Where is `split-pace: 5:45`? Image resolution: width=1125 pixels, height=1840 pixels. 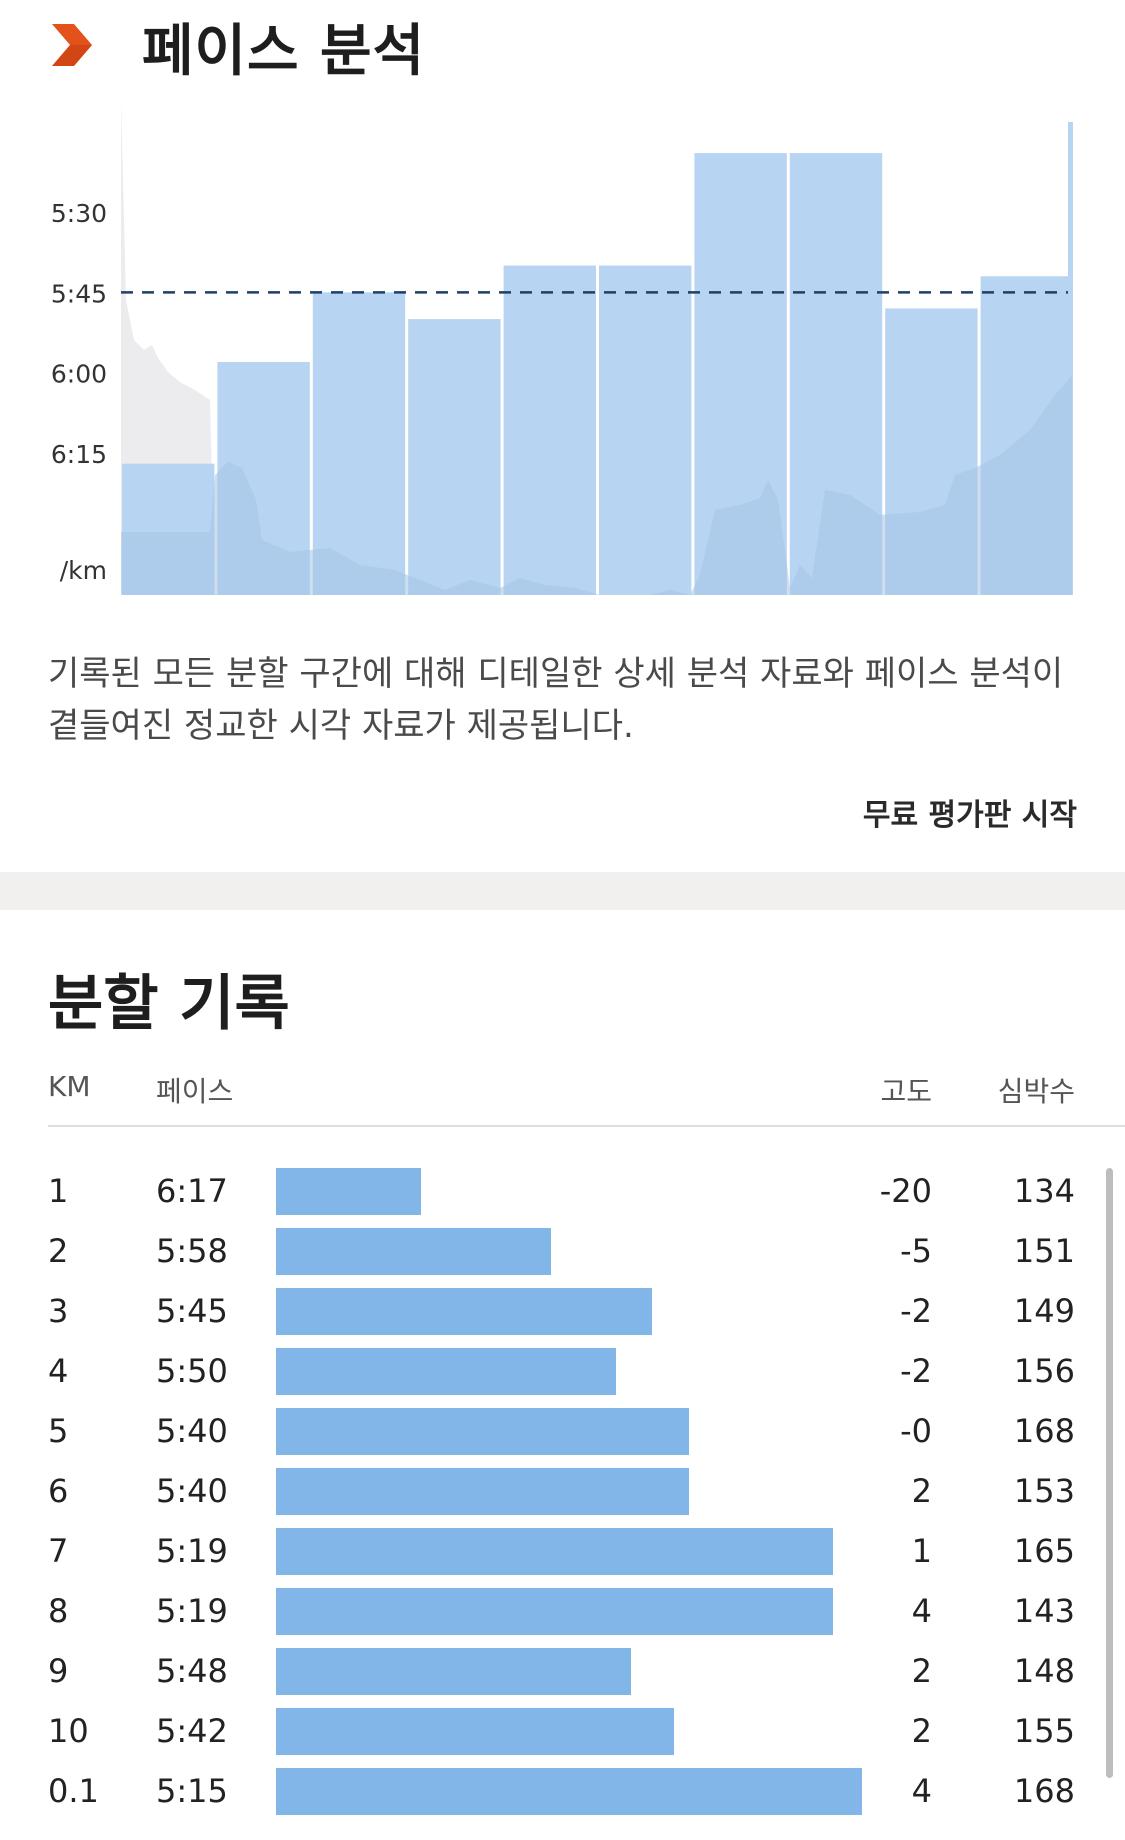 split-pace: 5:45 is located at coordinates (192, 1311).